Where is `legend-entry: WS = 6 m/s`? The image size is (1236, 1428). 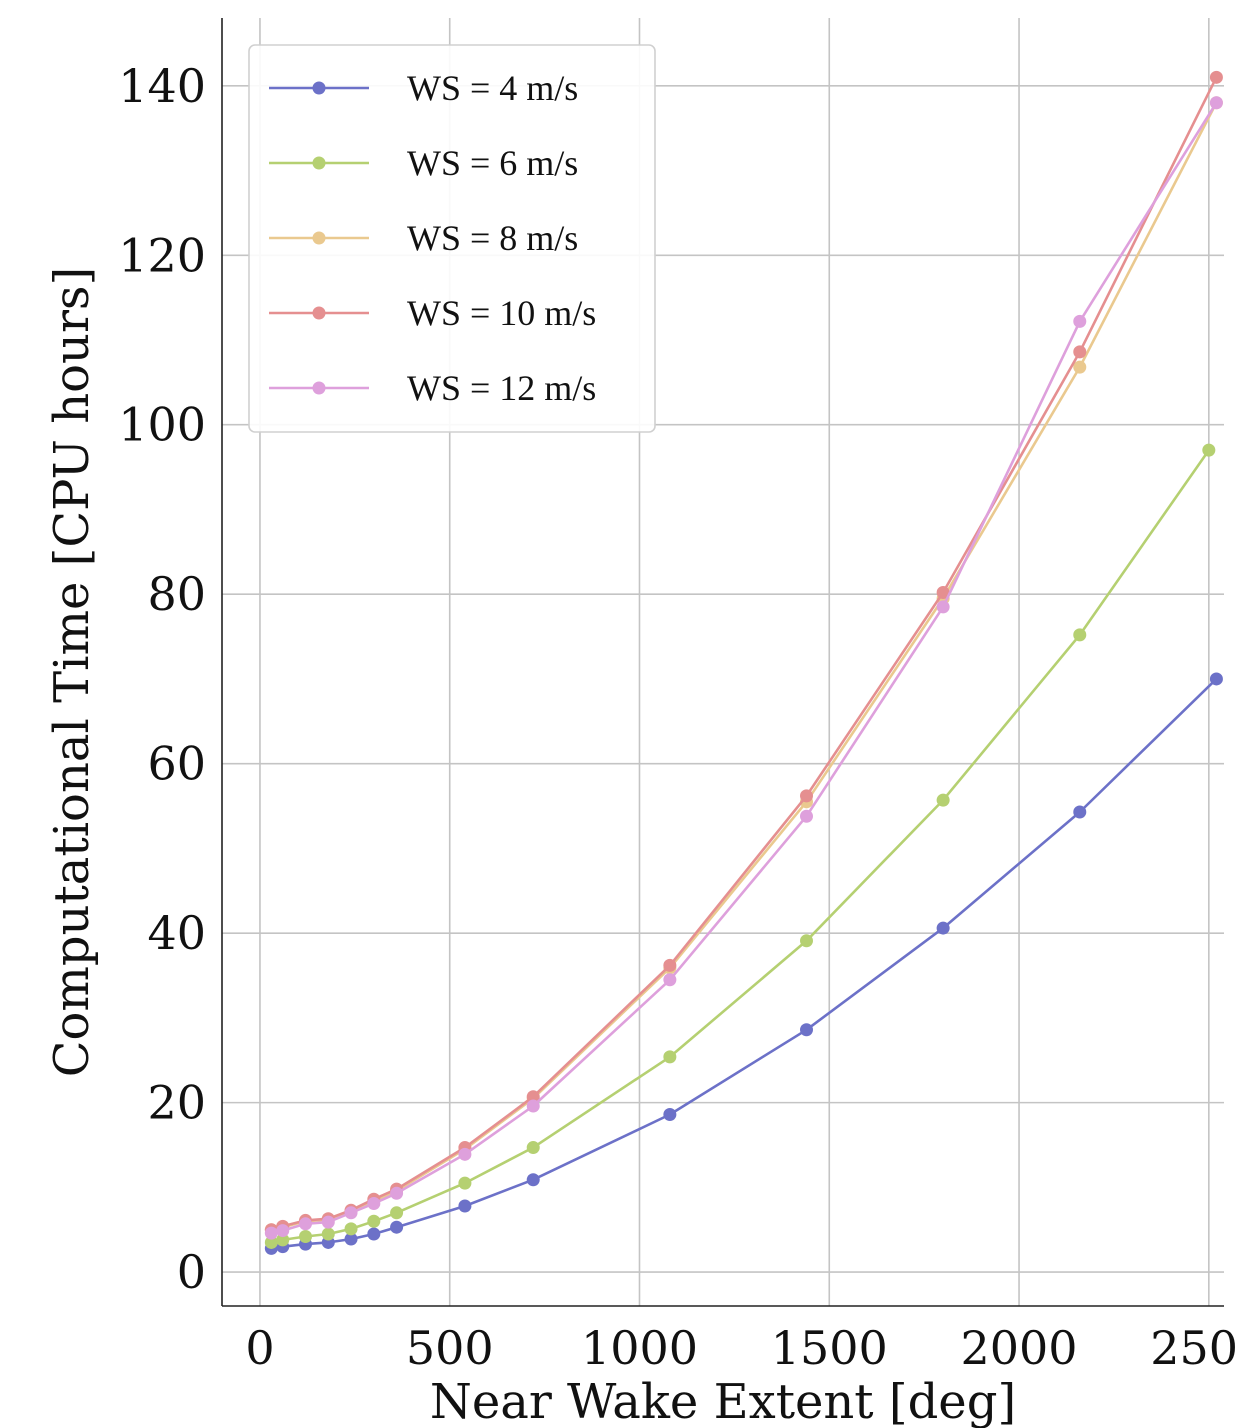 legend-entry: WS = 6 m/s is located at coordinates (423, 163).